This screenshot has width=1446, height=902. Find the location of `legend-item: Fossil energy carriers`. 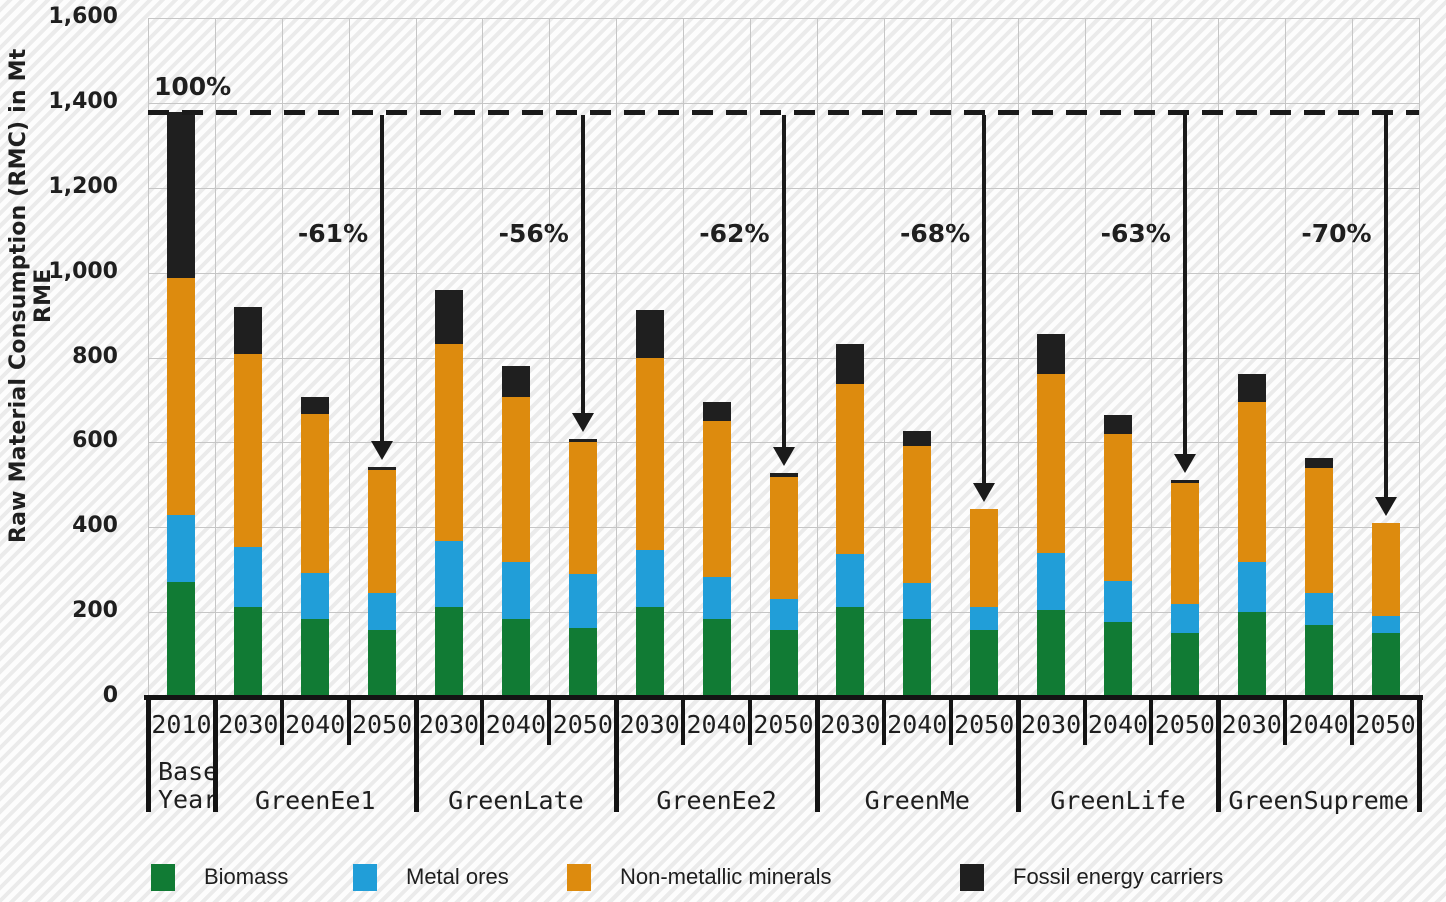

legend-item: Fossil energy carriers is located at coordinates (1091, 877).